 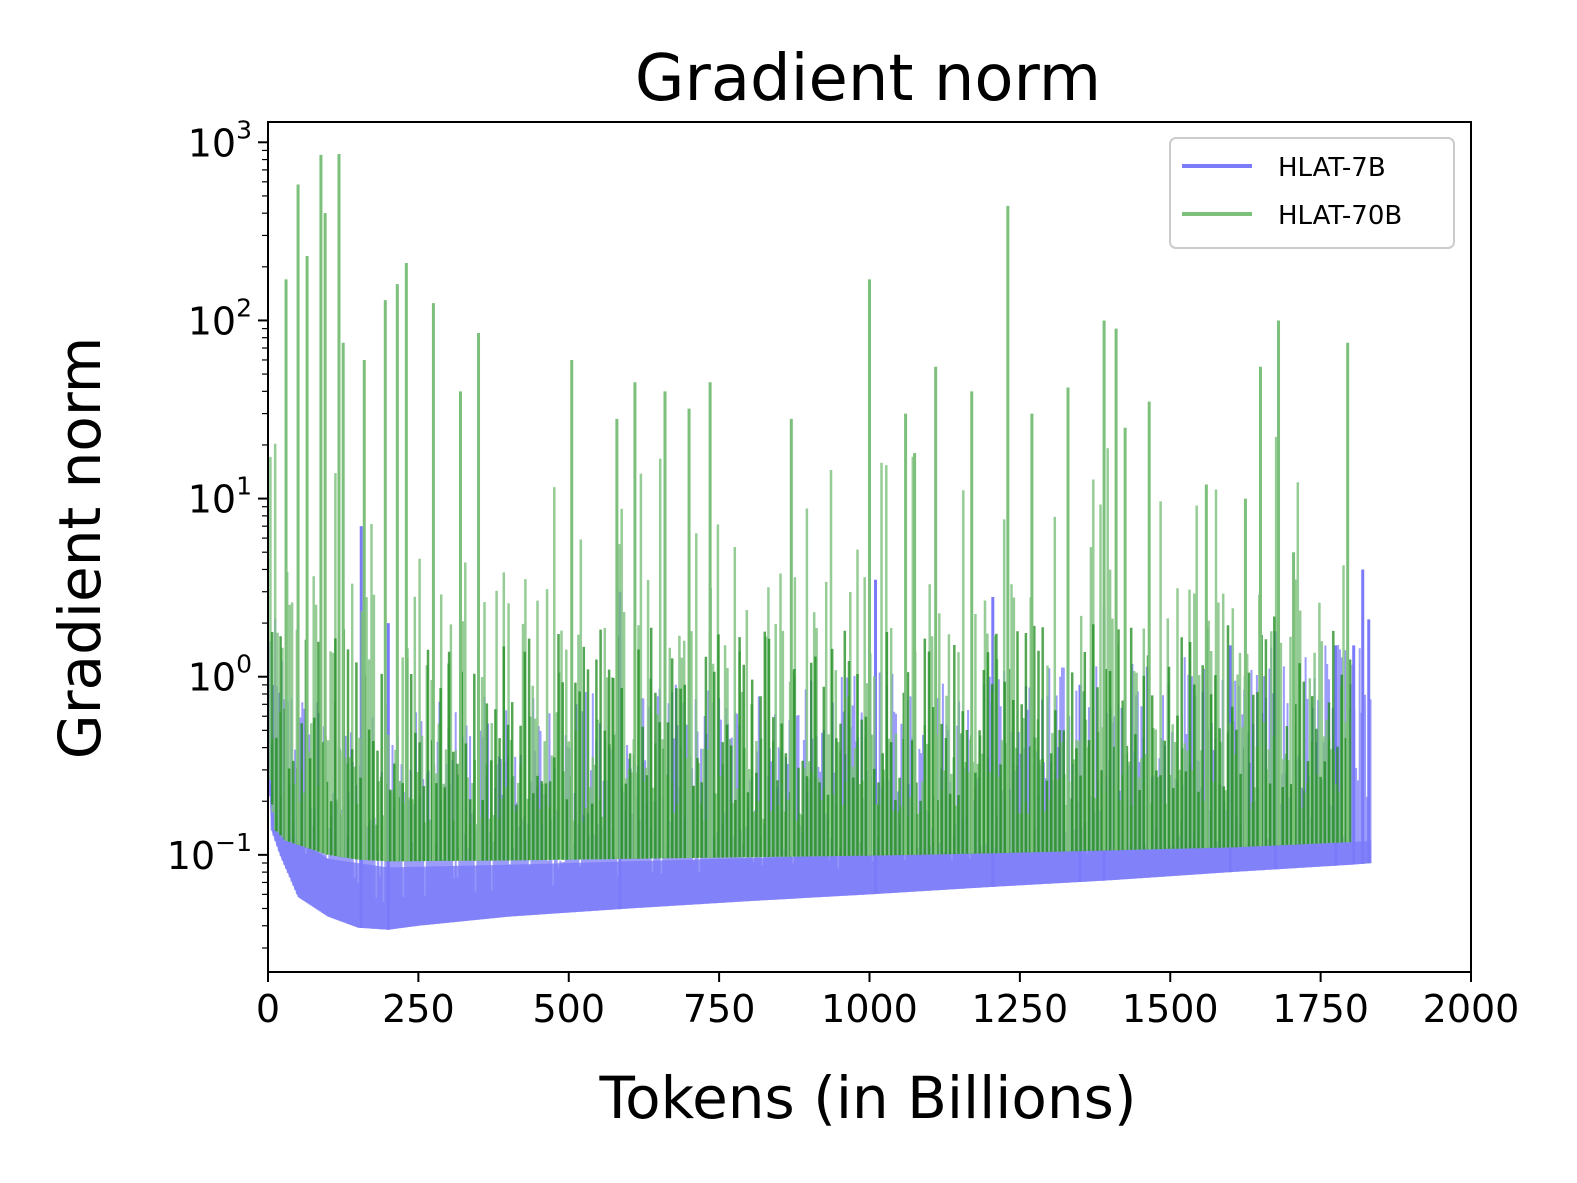 What do you see at coordinates (868, 1098) in the screenshot?
I see `x-axis-label: Tokens (in Billions)` at bounding box center [868, 1098].